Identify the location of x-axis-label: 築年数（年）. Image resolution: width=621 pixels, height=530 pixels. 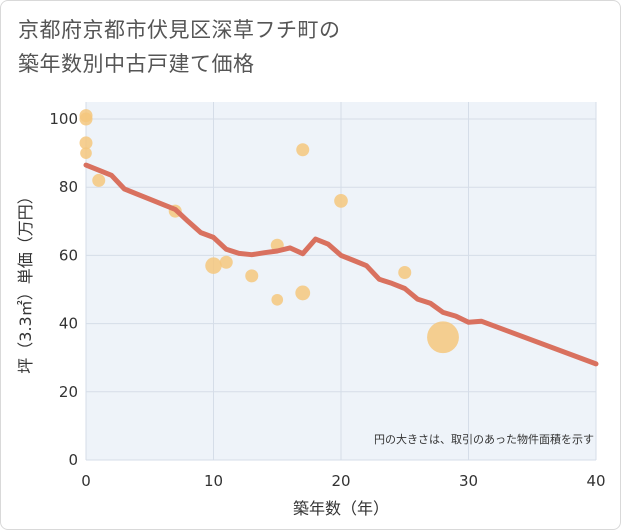
(341, 508).